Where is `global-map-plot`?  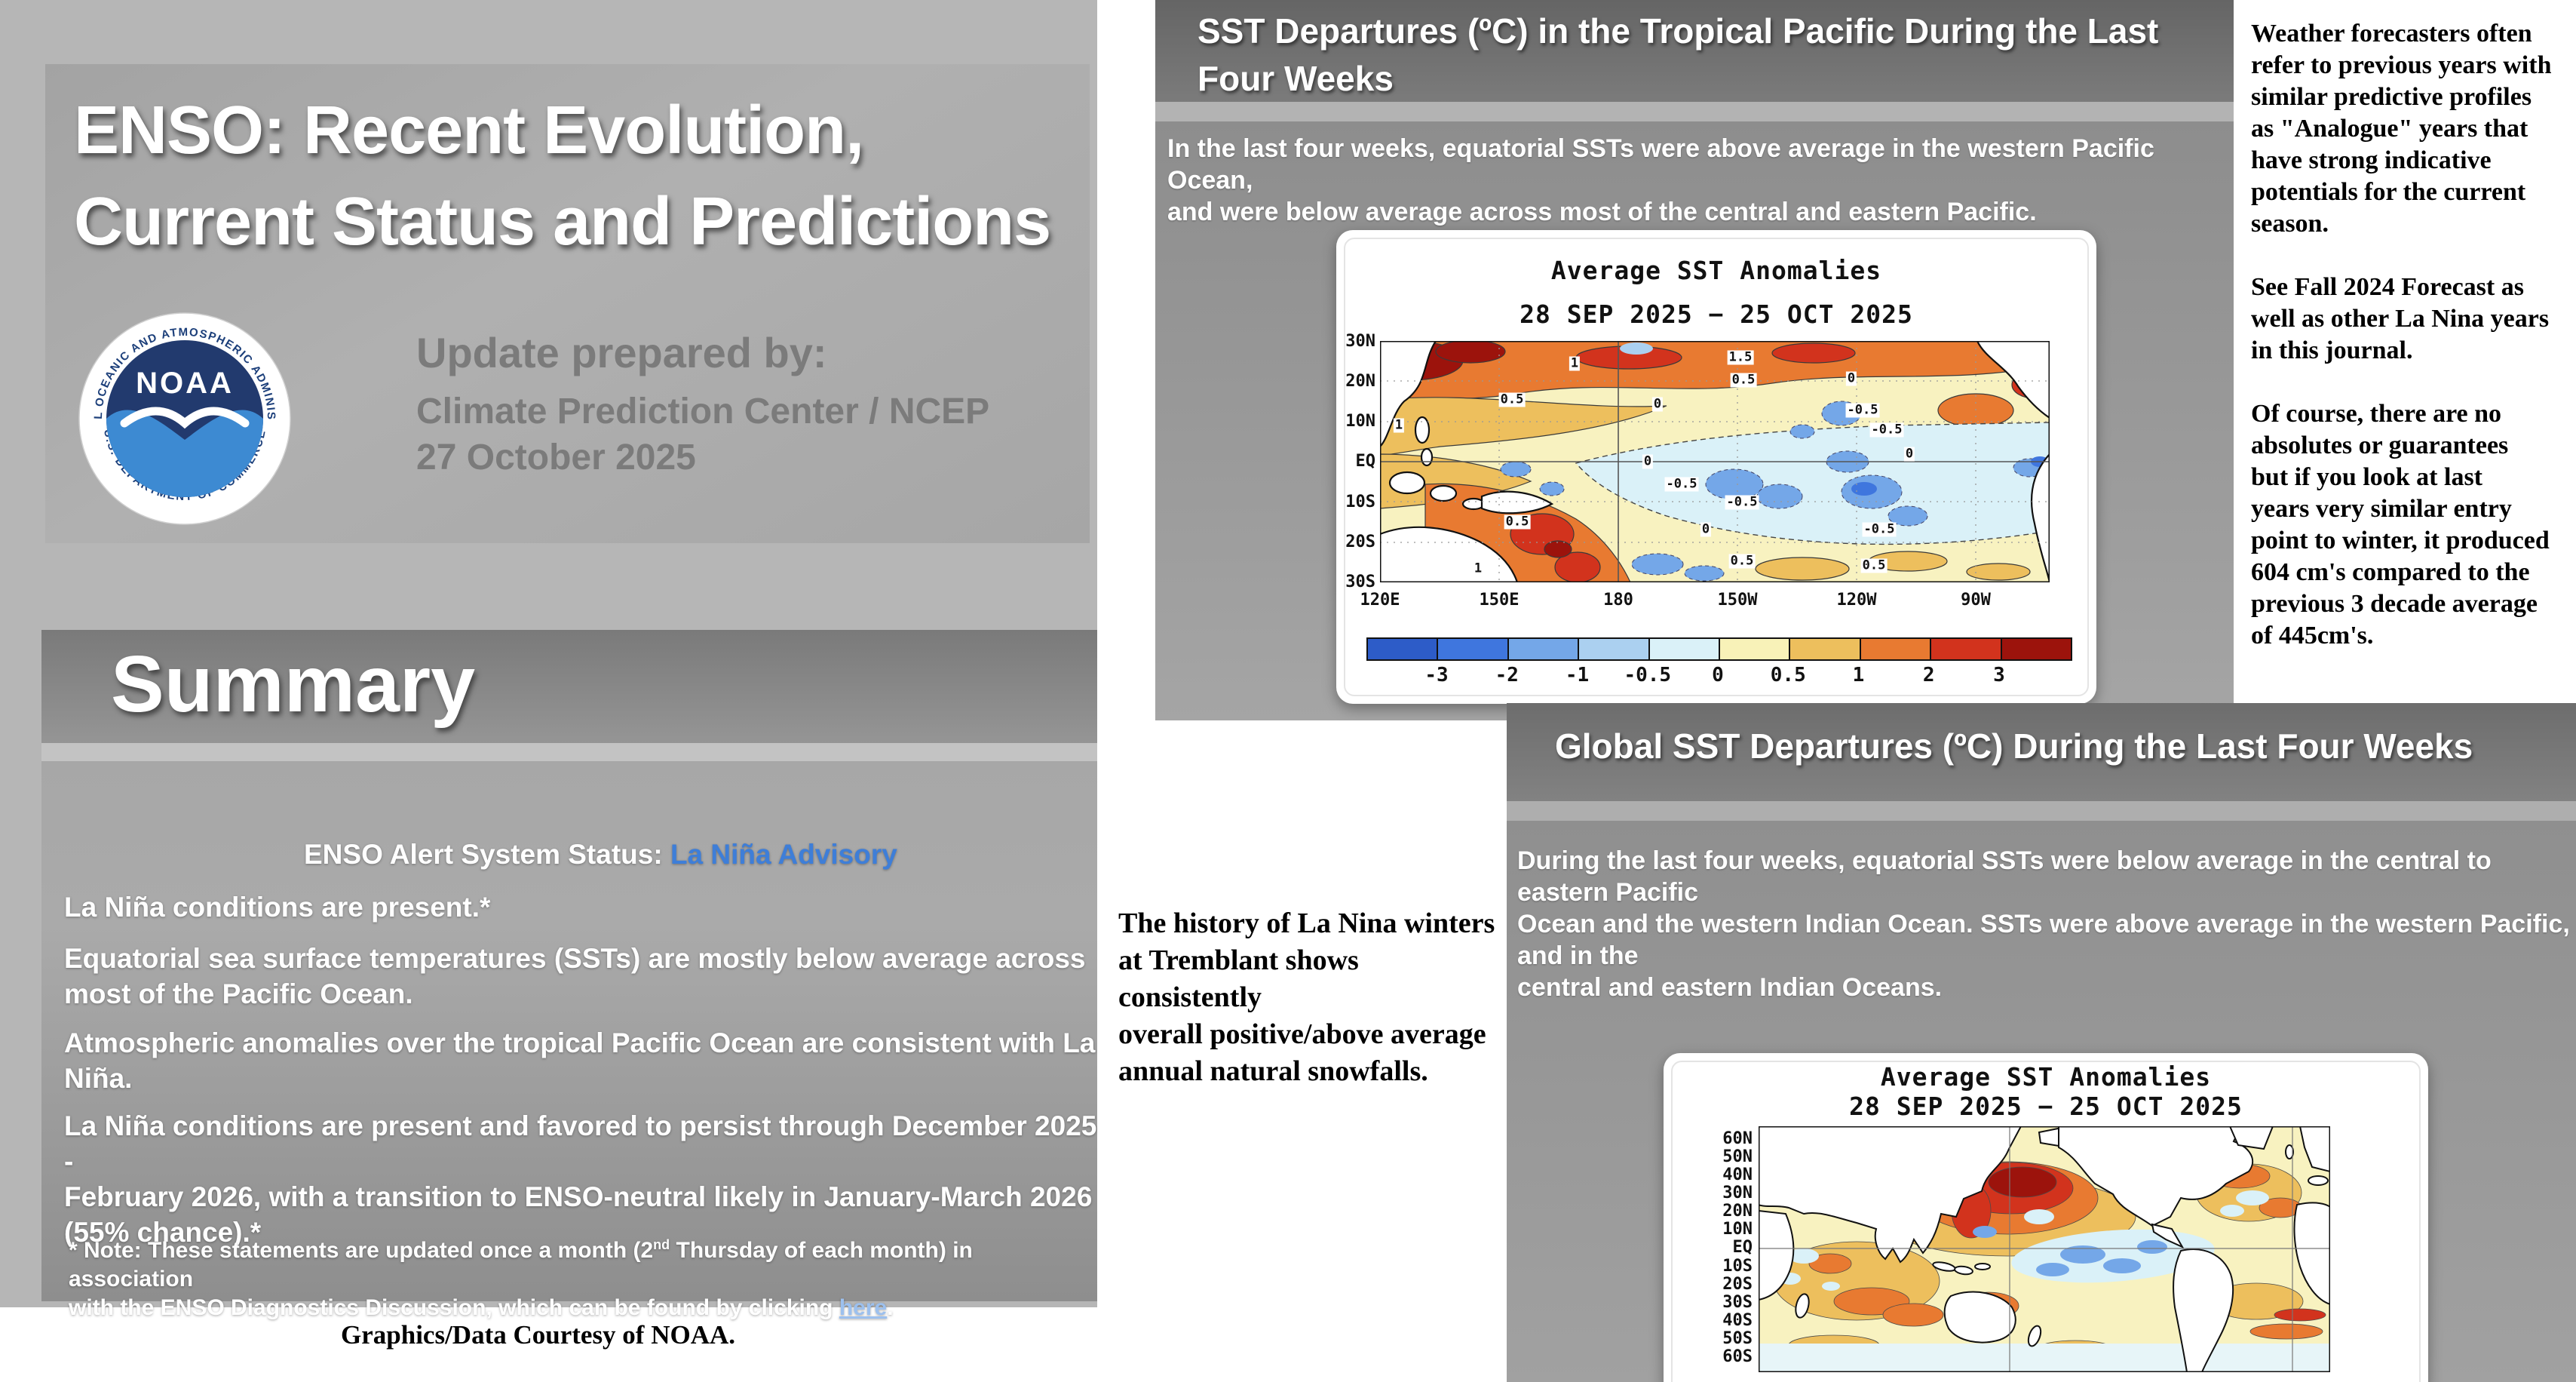
global-map-plot is located at coordinates (2044, 1249).